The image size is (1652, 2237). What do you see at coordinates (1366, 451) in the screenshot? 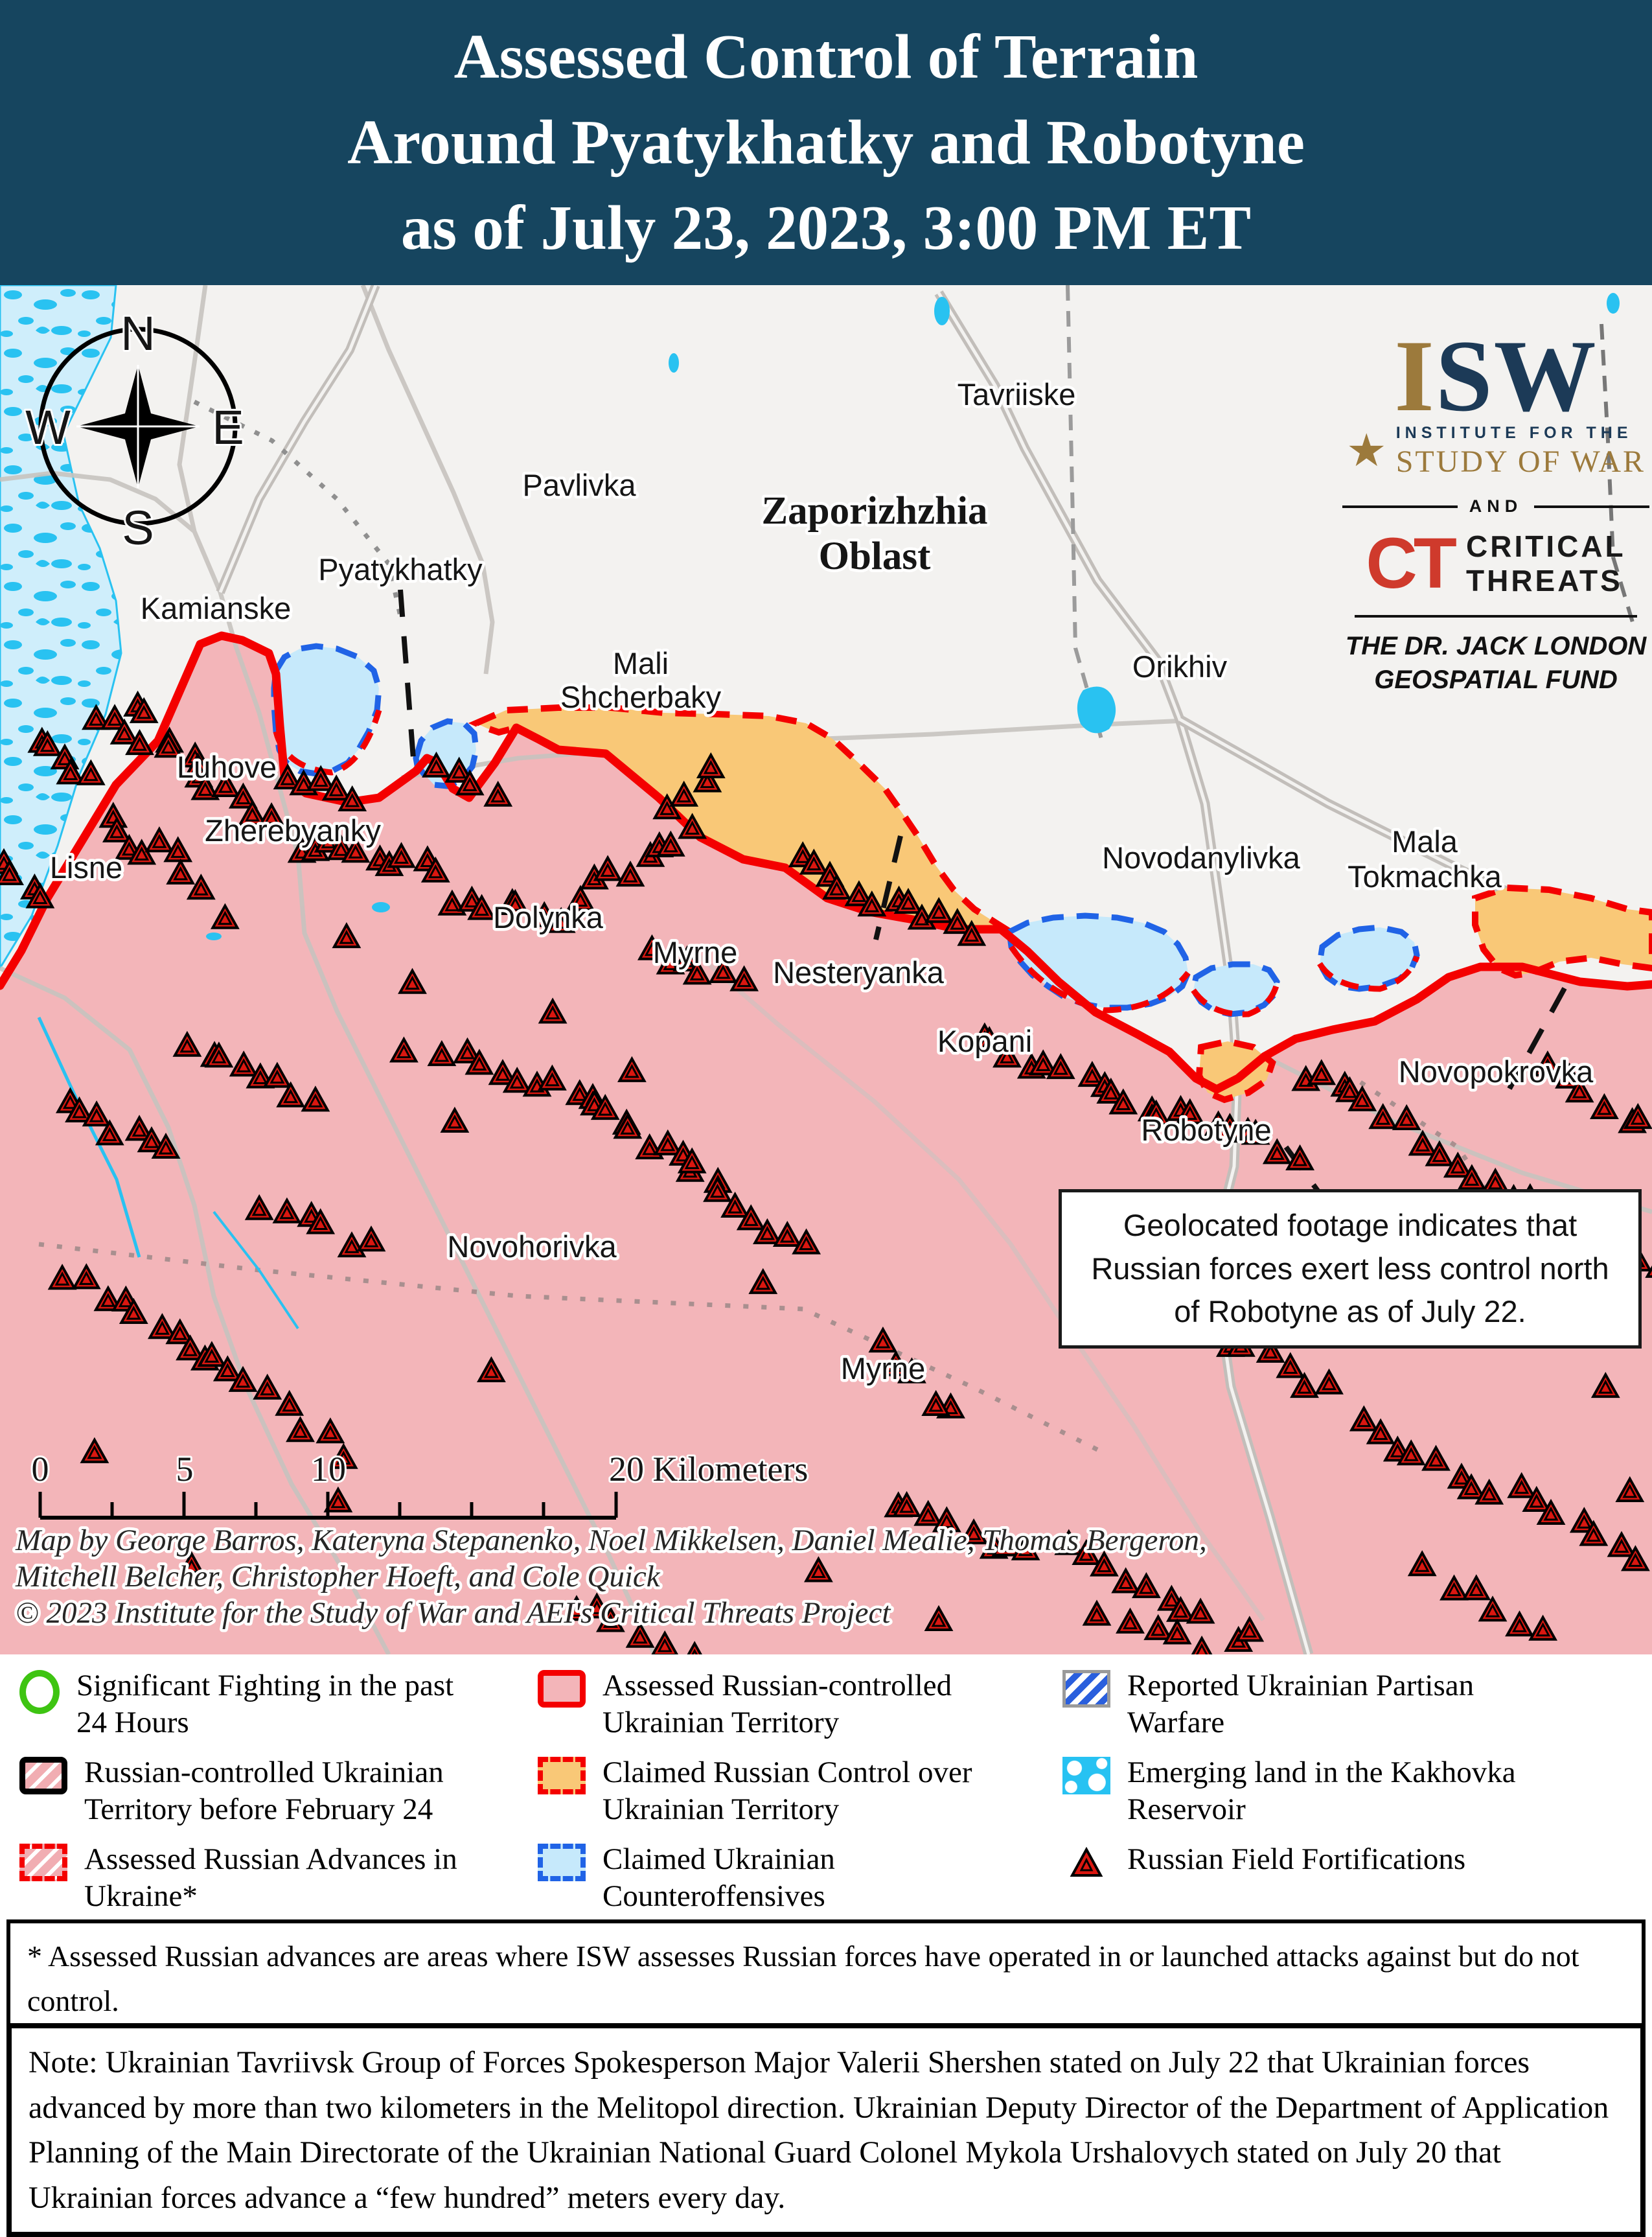
I see `star-icon: ★` at bounding box center [1366, 451].